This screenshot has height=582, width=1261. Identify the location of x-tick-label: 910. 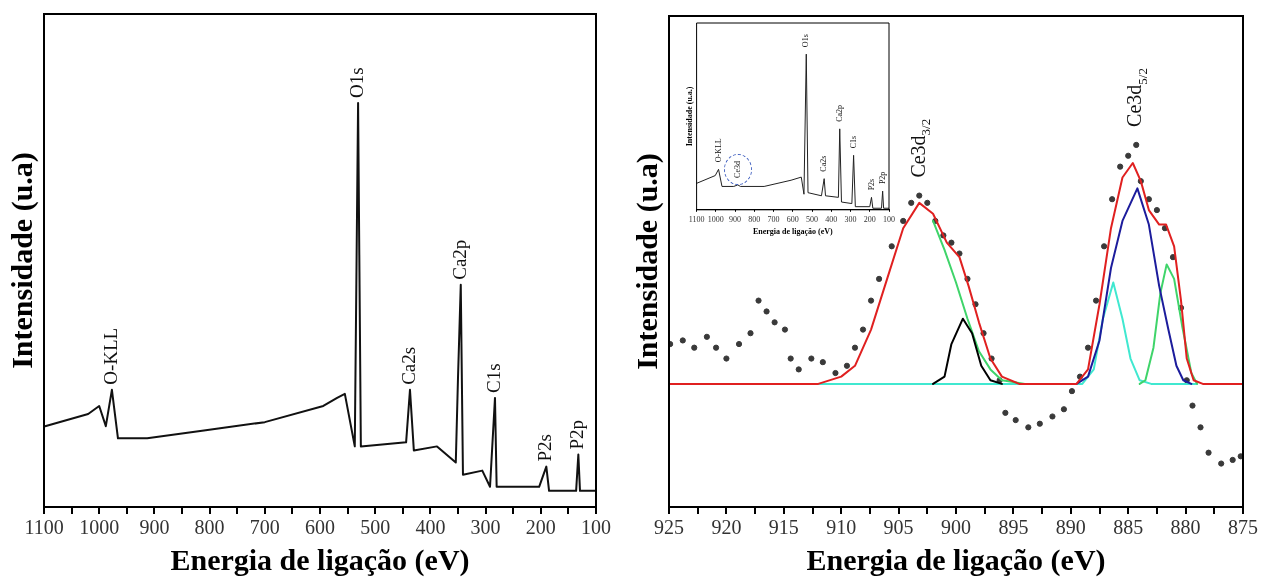
(841, 527).